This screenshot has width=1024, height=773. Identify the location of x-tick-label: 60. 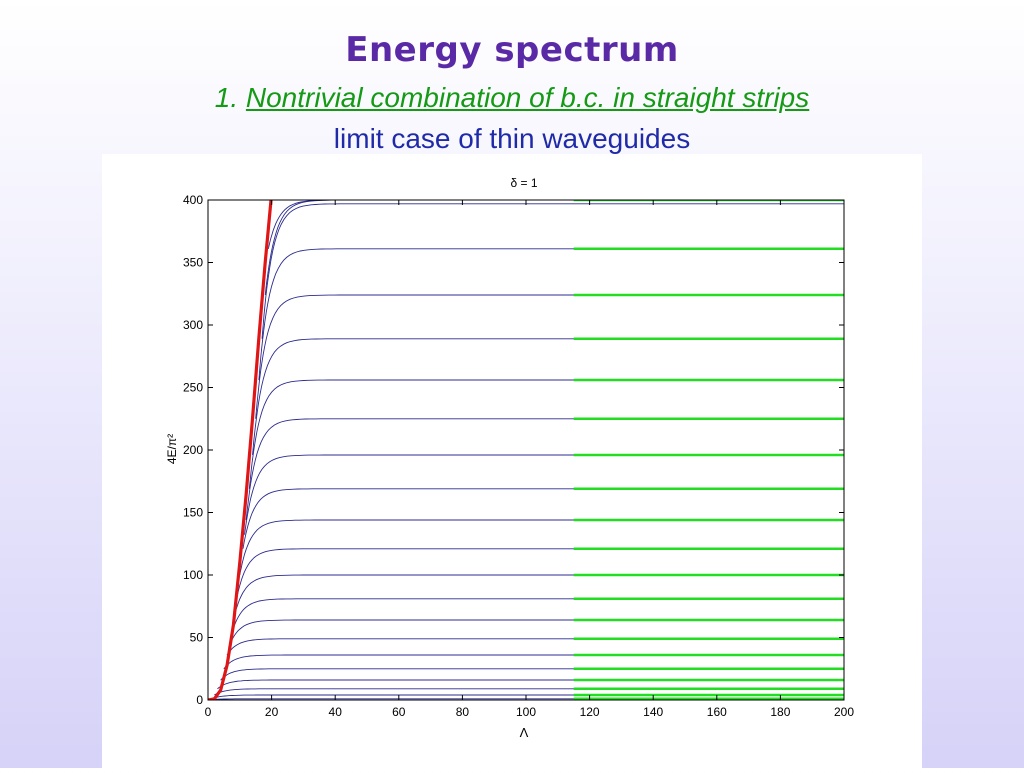
(399, 712).